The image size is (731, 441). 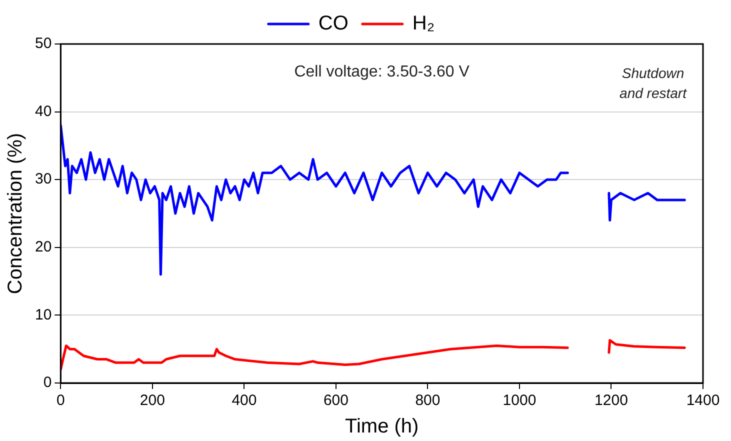 What do you see at coordinates (60, 401) in the screenshot?
I see `x-tick-label: 0` at bounding box center [60, 401].